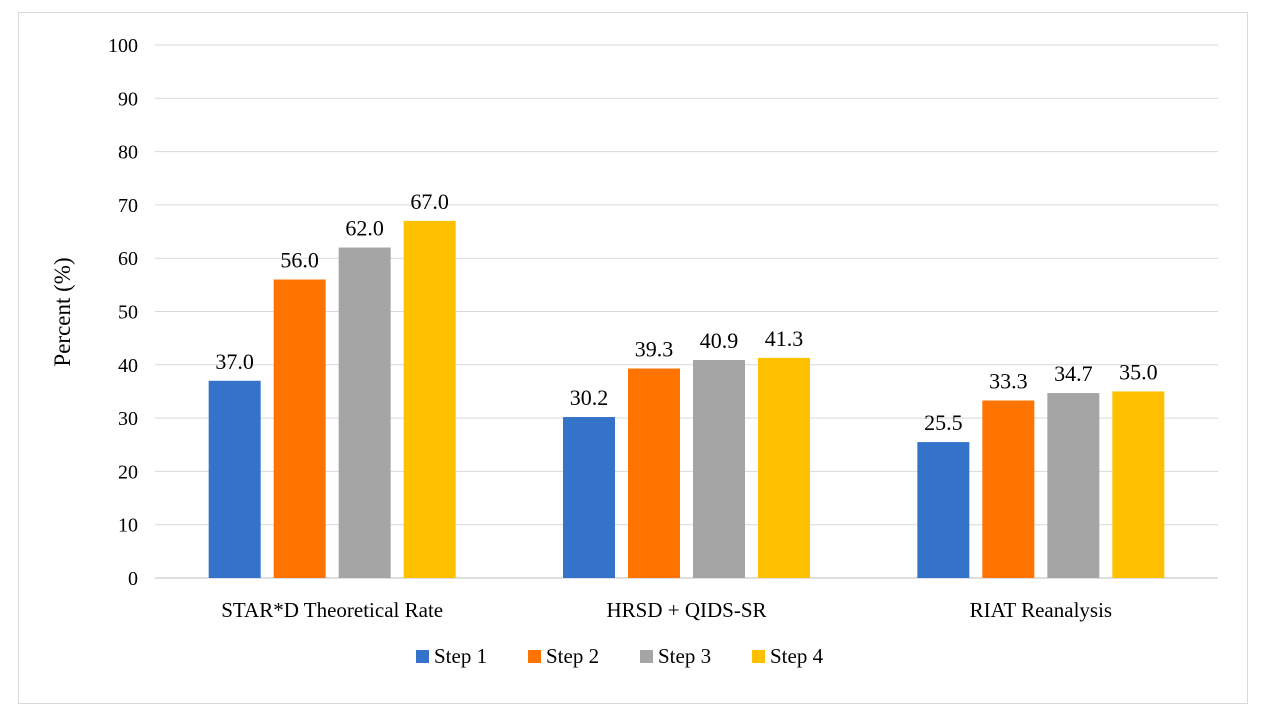 This screenshot has width=1268, height=718. Describe the element at coordinates (128, 153) in the screenshot. I see `y-tick-label: 80` at that location.